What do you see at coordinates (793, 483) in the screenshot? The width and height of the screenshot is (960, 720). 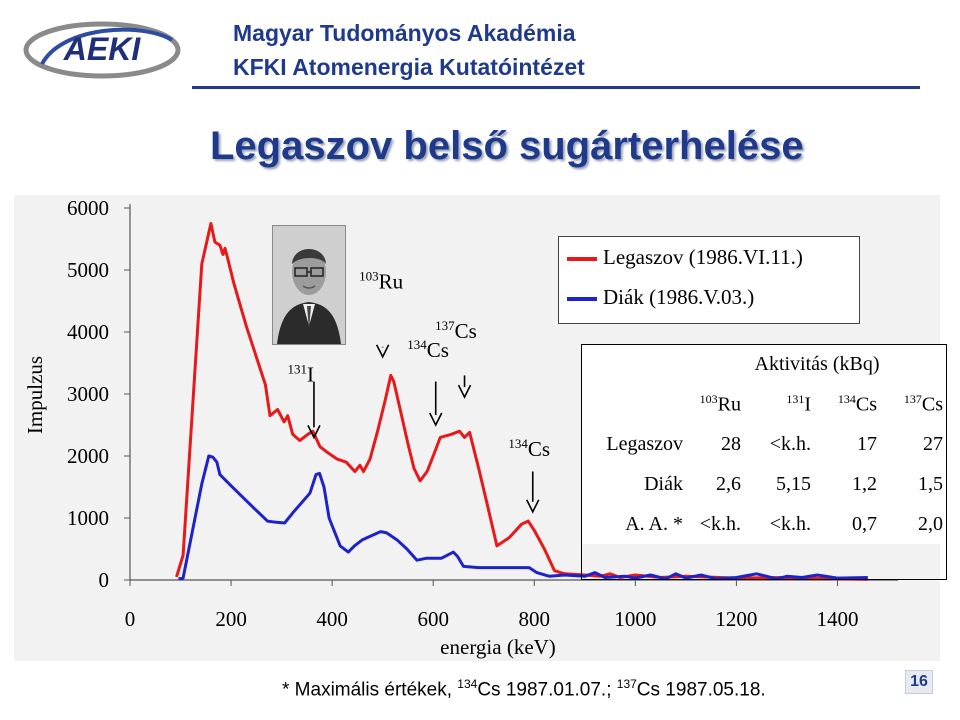 I see `table-cell: 5,15` at bounding box center [793, 483].